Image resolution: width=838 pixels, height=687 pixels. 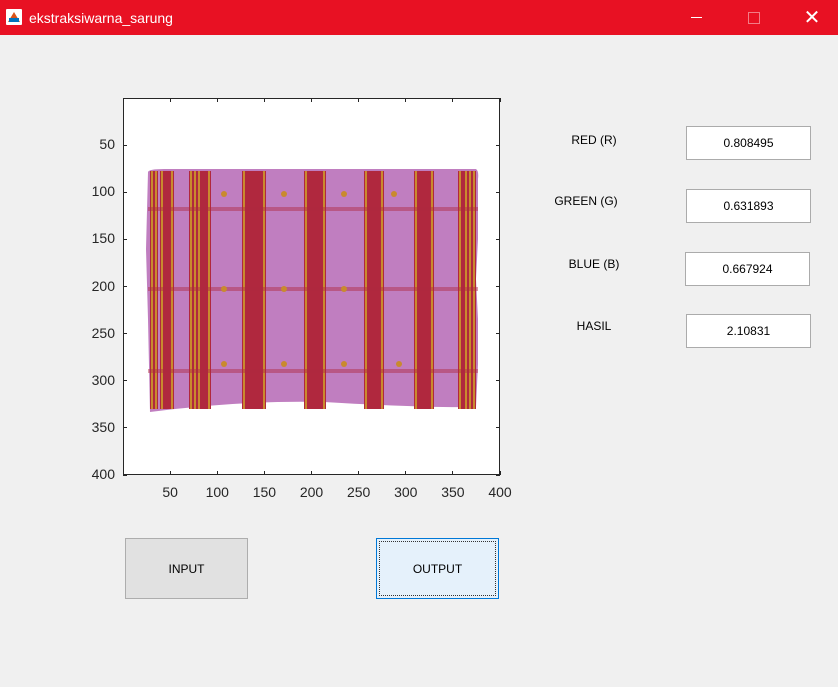 I want to click on blue-value-field: 0.667924, so click(x=747, y=269).